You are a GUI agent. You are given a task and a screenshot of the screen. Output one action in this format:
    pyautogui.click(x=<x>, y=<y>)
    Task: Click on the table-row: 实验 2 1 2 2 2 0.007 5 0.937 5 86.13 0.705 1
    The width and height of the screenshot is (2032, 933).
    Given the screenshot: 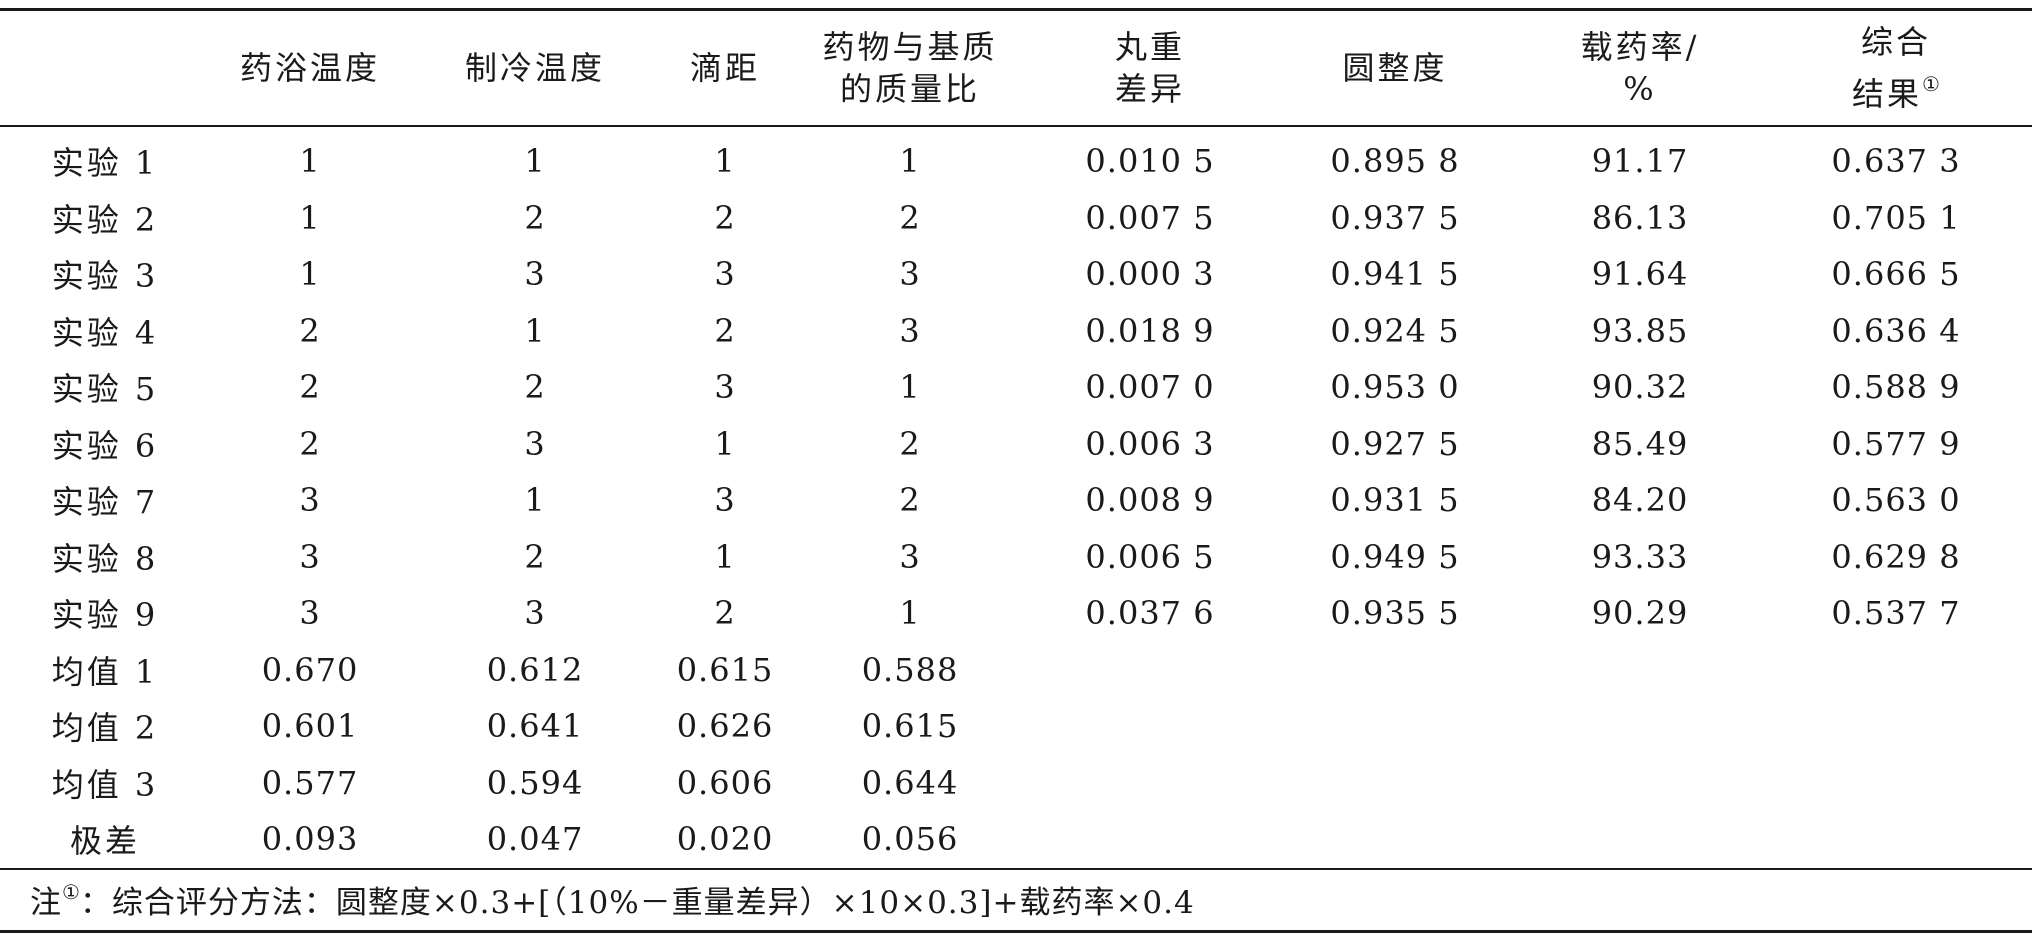 What is the action you would take?
    pyautogui.click(x=1016, y=218)
    